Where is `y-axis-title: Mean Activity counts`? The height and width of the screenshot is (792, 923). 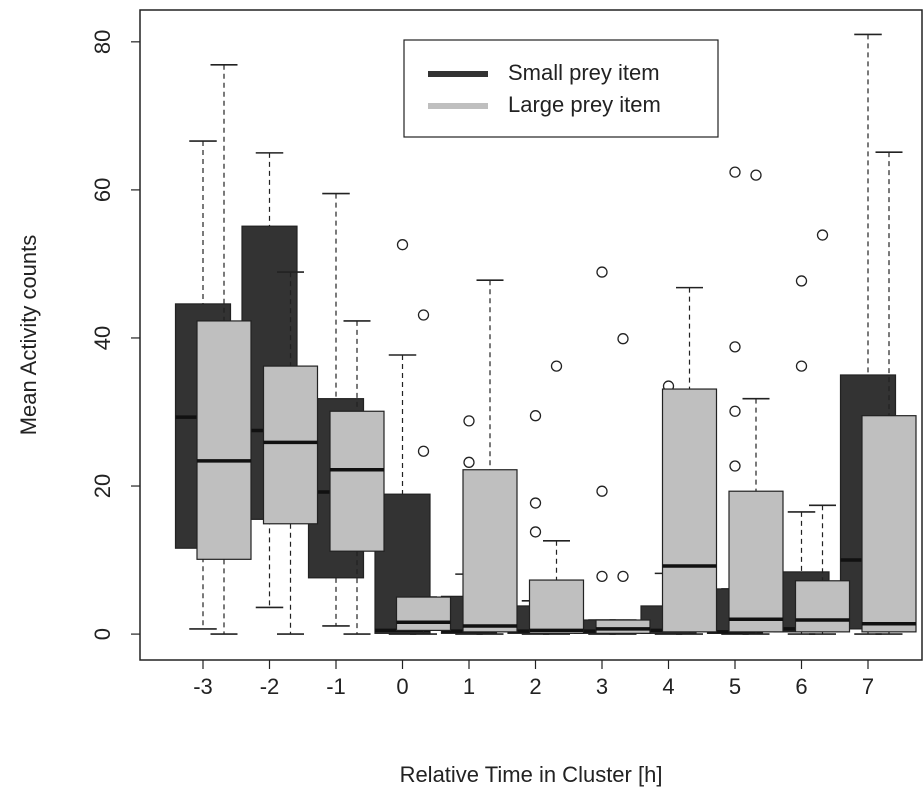
y-axis-title: Mean Activity counts is located at coordinates (28, 335).